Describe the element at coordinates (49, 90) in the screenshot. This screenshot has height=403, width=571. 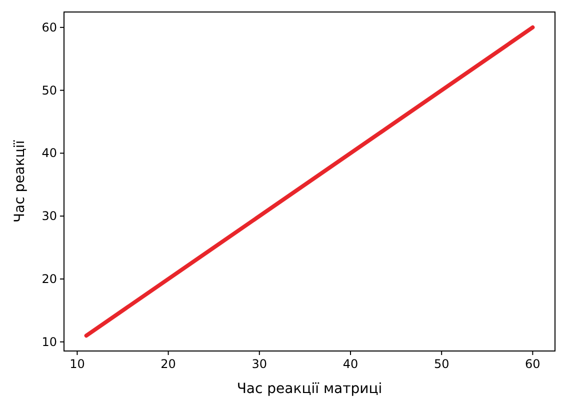
I see `y-tick-label: 50` at that location.